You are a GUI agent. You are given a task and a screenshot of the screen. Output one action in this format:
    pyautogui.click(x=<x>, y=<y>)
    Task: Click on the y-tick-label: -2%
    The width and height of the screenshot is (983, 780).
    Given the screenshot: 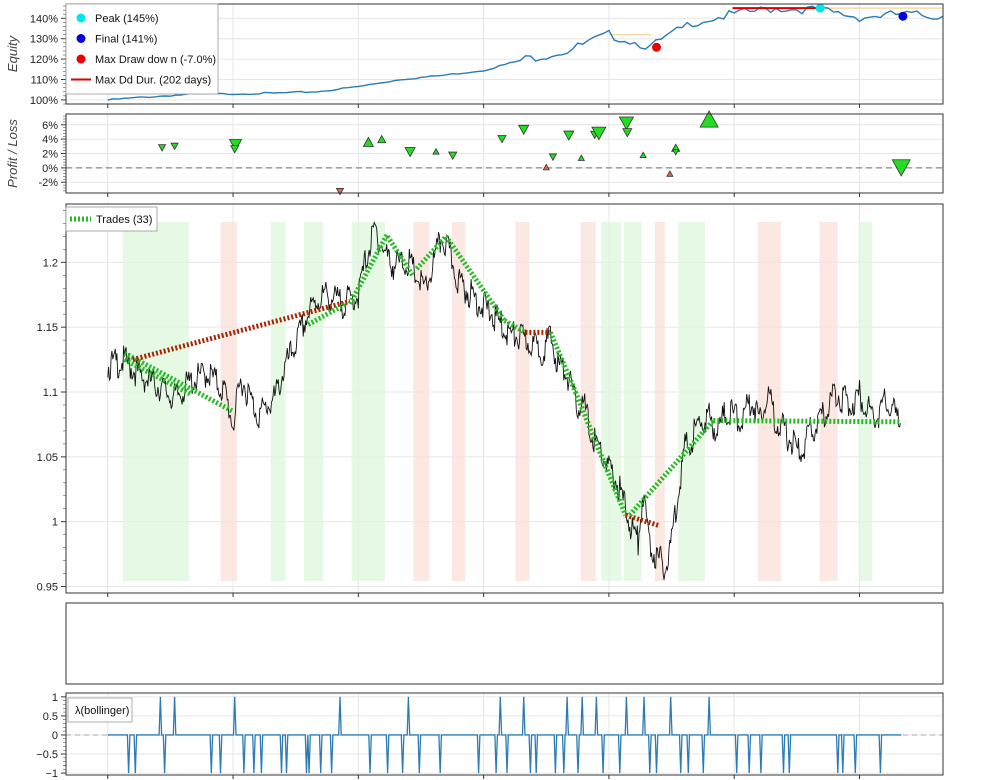 What is the action you would take?
    pyautogui.click(x=48, y=183)
    